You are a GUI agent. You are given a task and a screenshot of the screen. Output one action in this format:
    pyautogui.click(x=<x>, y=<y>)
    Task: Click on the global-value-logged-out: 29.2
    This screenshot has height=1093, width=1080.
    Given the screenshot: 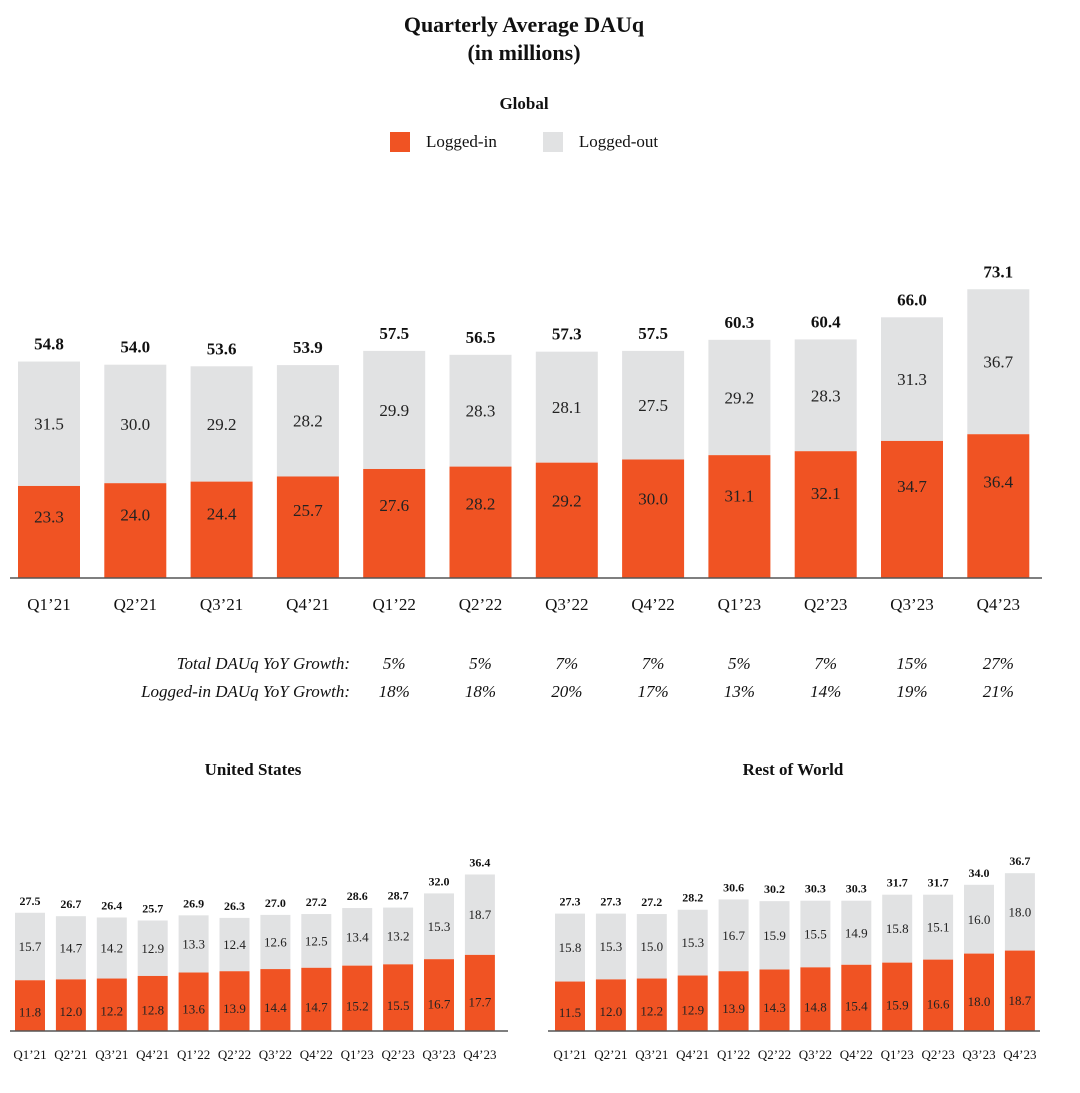 What is the action you would take?
    pyautogui.click(x=740, y=397)
    